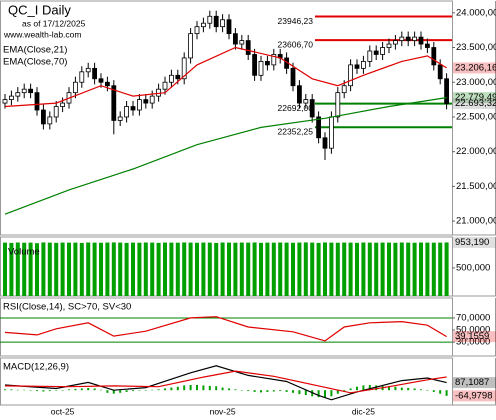  I want to click on value-label: 22.779,49, so click(475, 97).